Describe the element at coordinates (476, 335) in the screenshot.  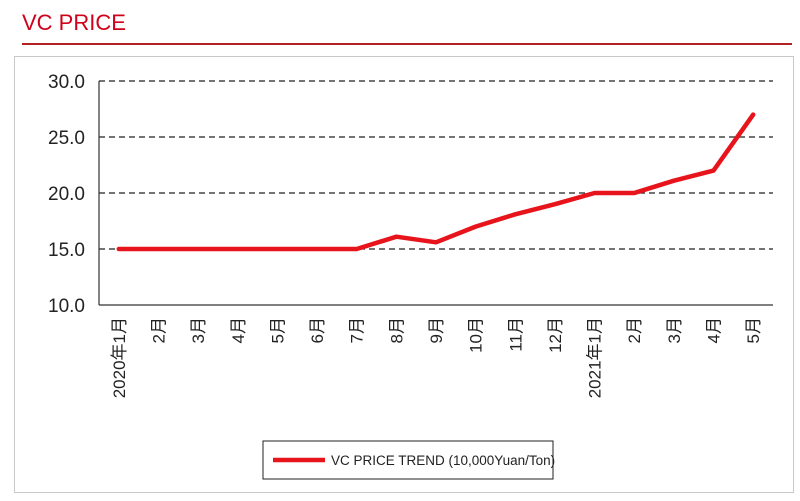
I see `x-tick-label: 10月` at that location.